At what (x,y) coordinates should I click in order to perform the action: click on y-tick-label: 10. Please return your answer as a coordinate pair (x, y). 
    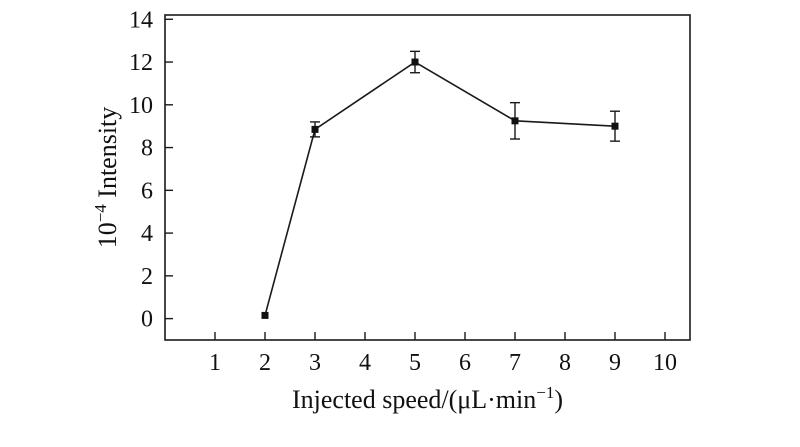
    Looking at the image, I should click on (141, 106).